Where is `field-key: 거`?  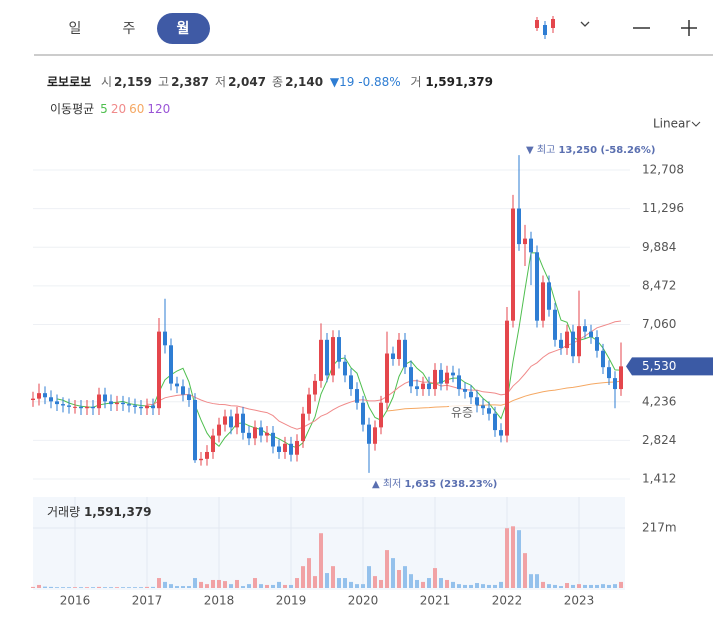
field-key: 거 is located at coordinates (416, 82).